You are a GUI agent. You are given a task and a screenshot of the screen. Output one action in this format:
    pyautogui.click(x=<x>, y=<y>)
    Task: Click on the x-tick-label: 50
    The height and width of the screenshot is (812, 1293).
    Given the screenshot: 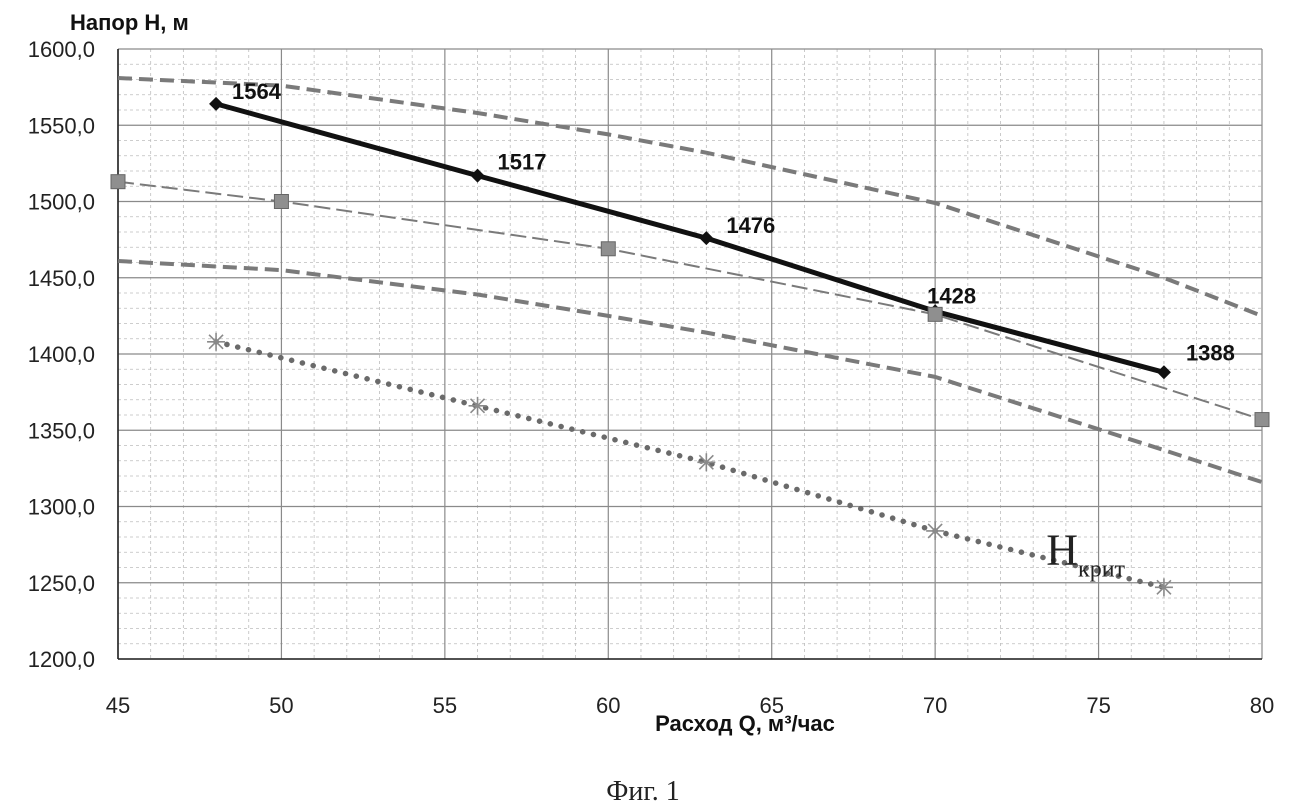 What is the action you would take?
    pyautogui.click(x=281, y=705)
    